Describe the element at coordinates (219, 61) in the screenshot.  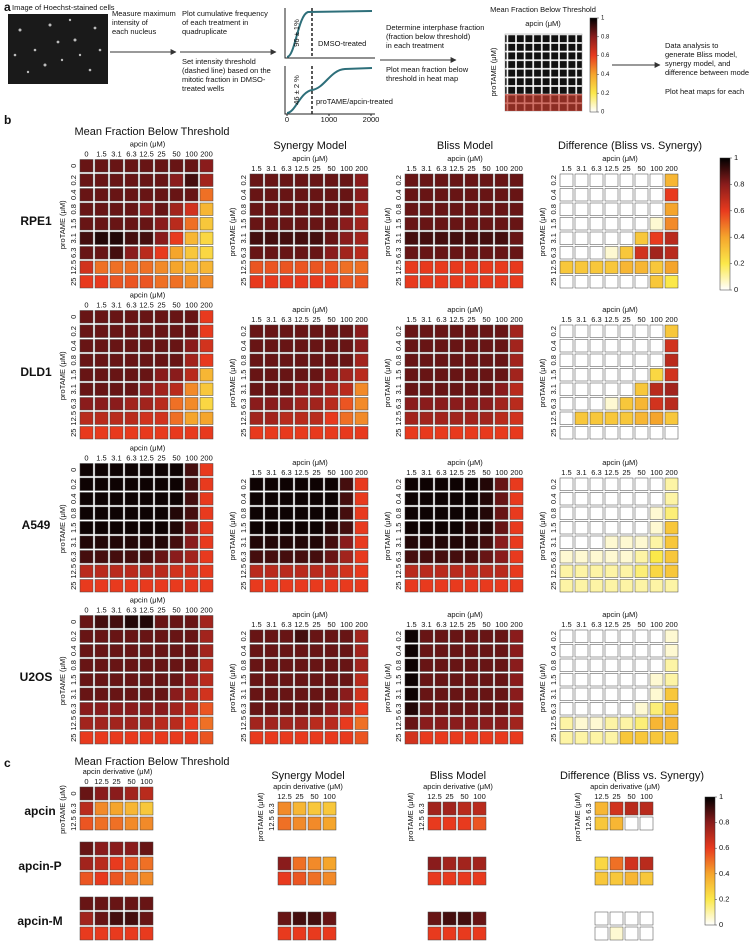
I see `step-text: Set intensity threshold` at that location.